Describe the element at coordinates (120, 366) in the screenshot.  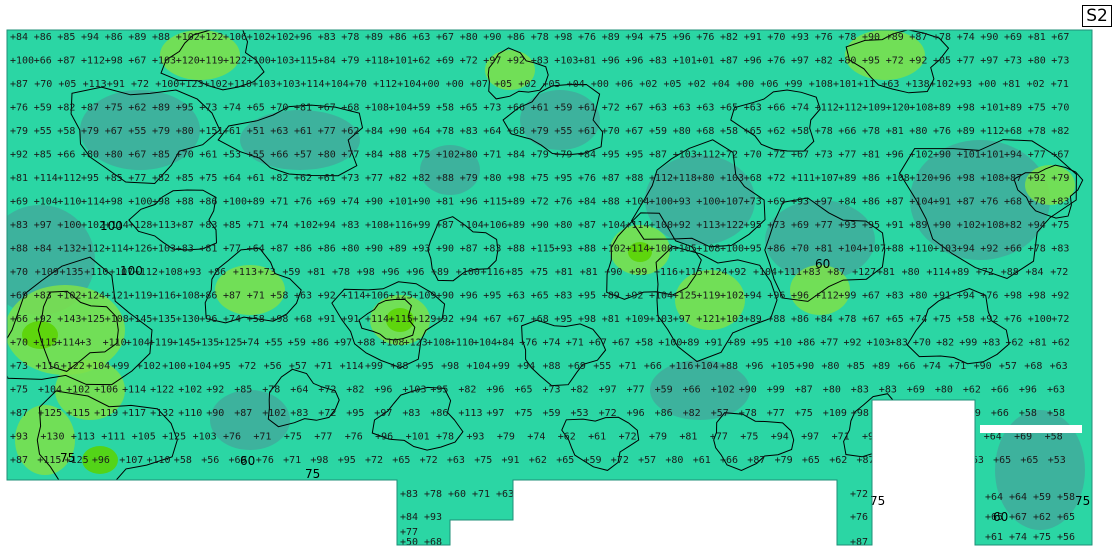
I see `grid-value: +99` at that location.